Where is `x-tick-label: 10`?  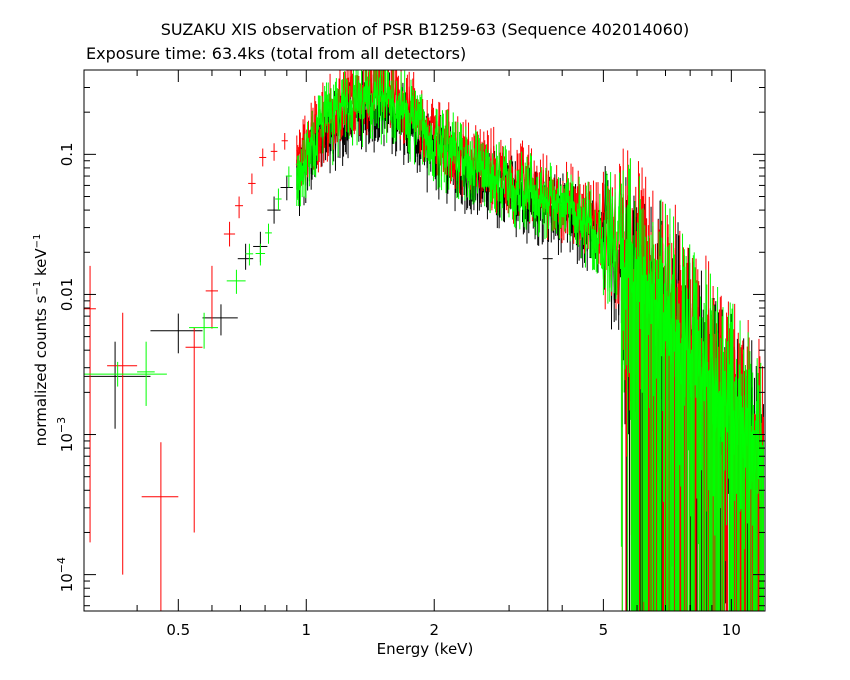 x-tick-label: 10 is located at coordinates (731, 630).